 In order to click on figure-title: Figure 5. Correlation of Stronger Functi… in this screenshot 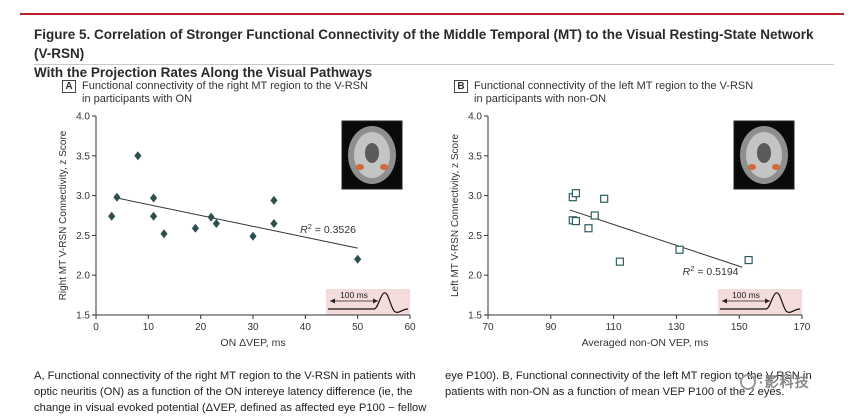, I will do `click(434, 53)`.